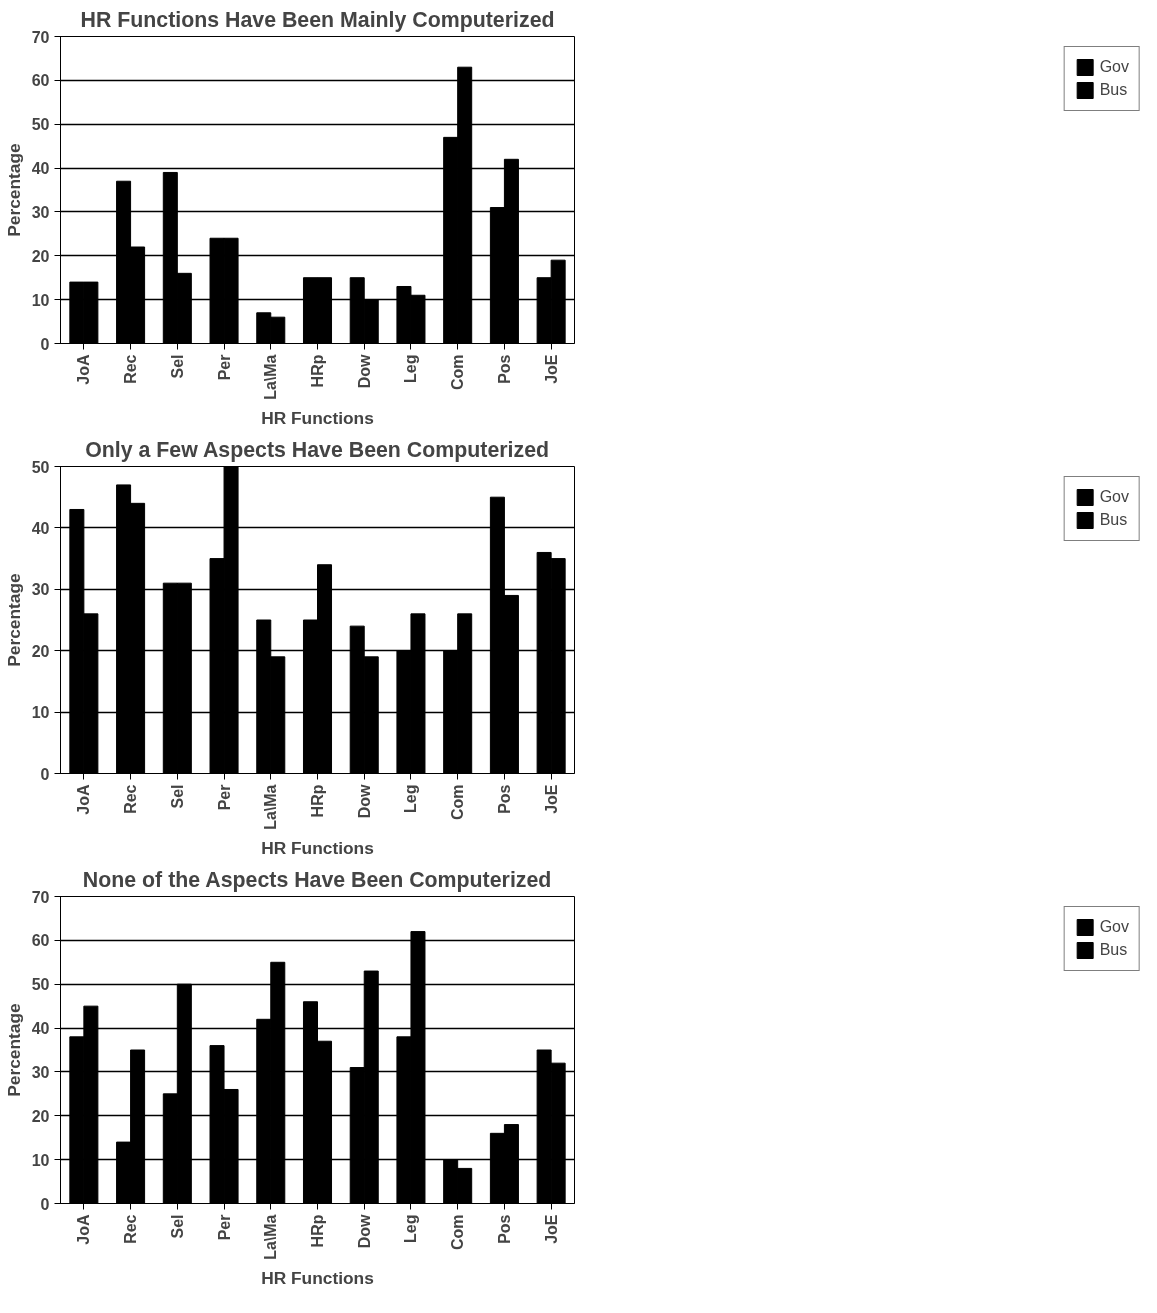 This screenshot has width=1157, height=1313. Describe the element at coordinates (317, 19) in the screenshot. I see `chart-title: HR Functions Have Been Mainly Computerized` at that location.